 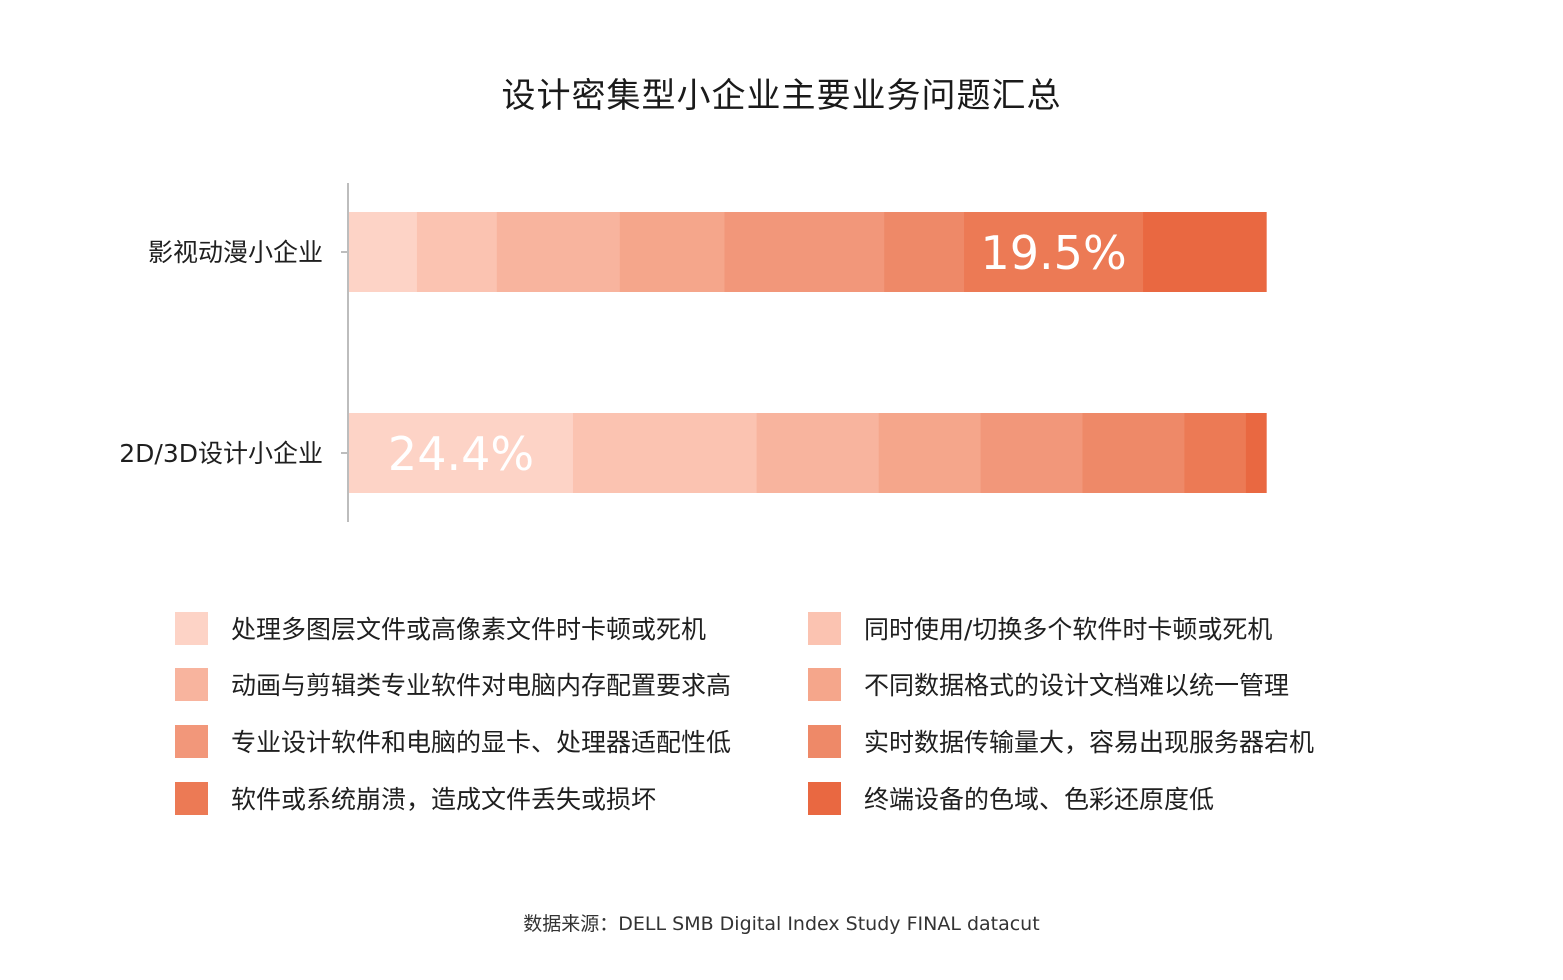 What do you see at coordinates (781, 96) in the screenshot?
I see `chart-title: 设计密集型小企业主要业务问题汇总` at bounding box center [781, 96].